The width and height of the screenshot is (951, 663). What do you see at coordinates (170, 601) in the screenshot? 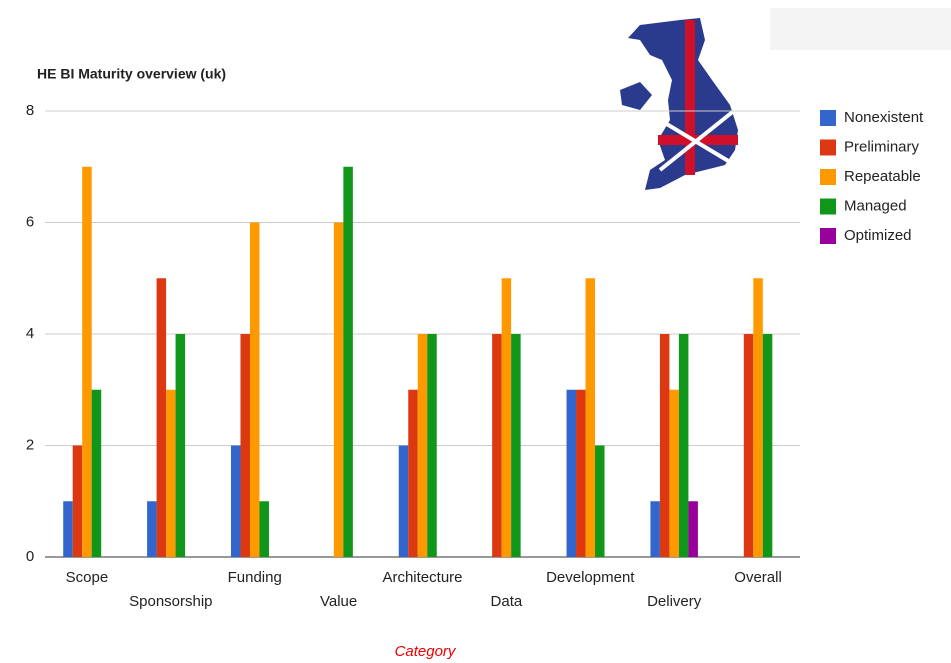
I see `x-tick-label: Sponsorship` at bounding box center [170, 601].